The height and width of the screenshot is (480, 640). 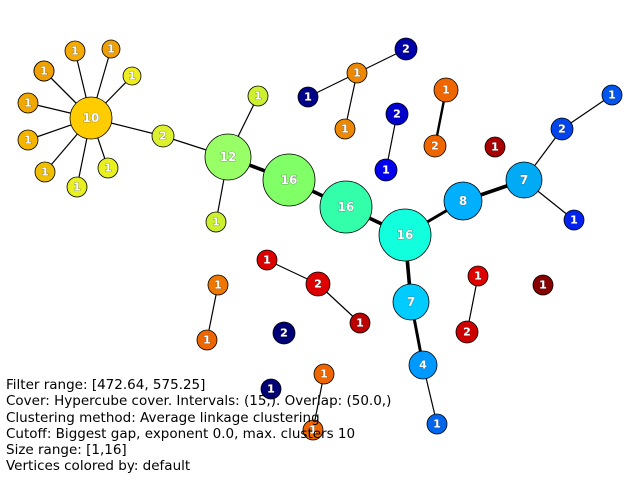 I want to click on graph-node: 10, so click(x=91, y=118).